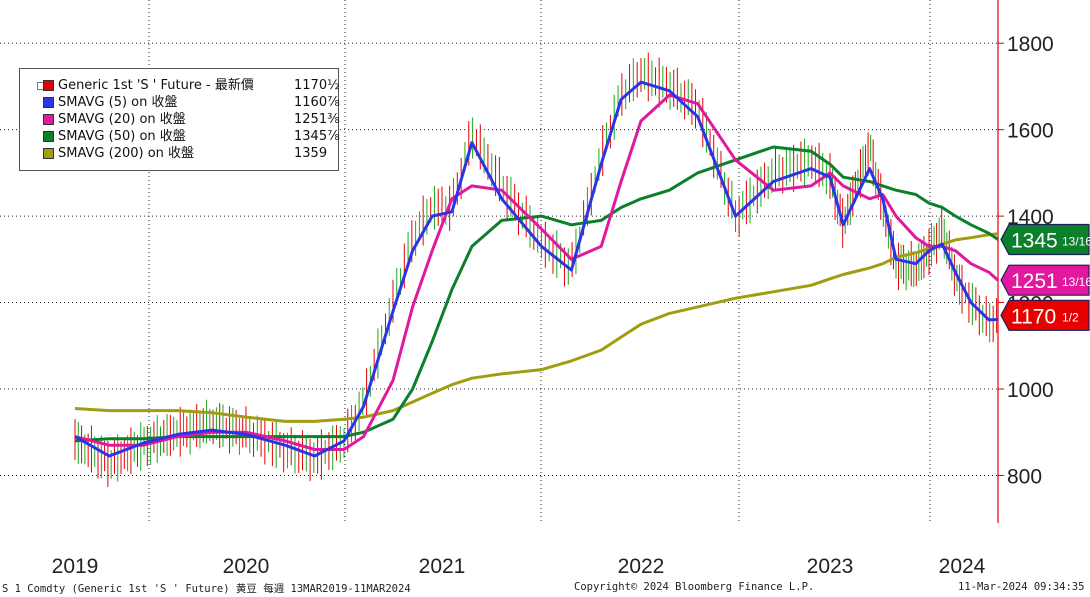 The width and height of the screenshot is (1090, 597). Describe the element at coordinates (830, 566) in the screenshot. I see `x-tick-label: 2023` at that location.